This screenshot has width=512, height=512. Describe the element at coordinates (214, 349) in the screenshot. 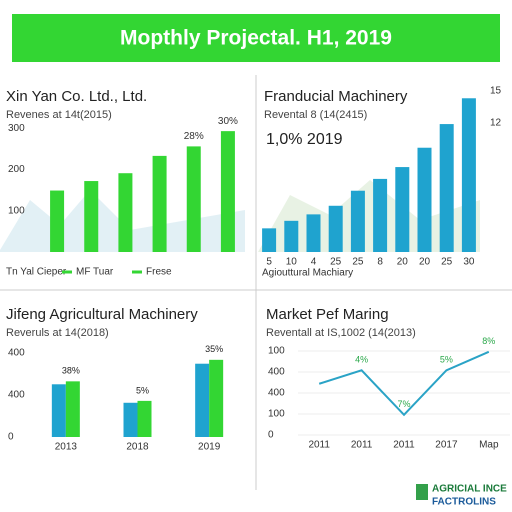

I see `annotation: 35%` at that location.